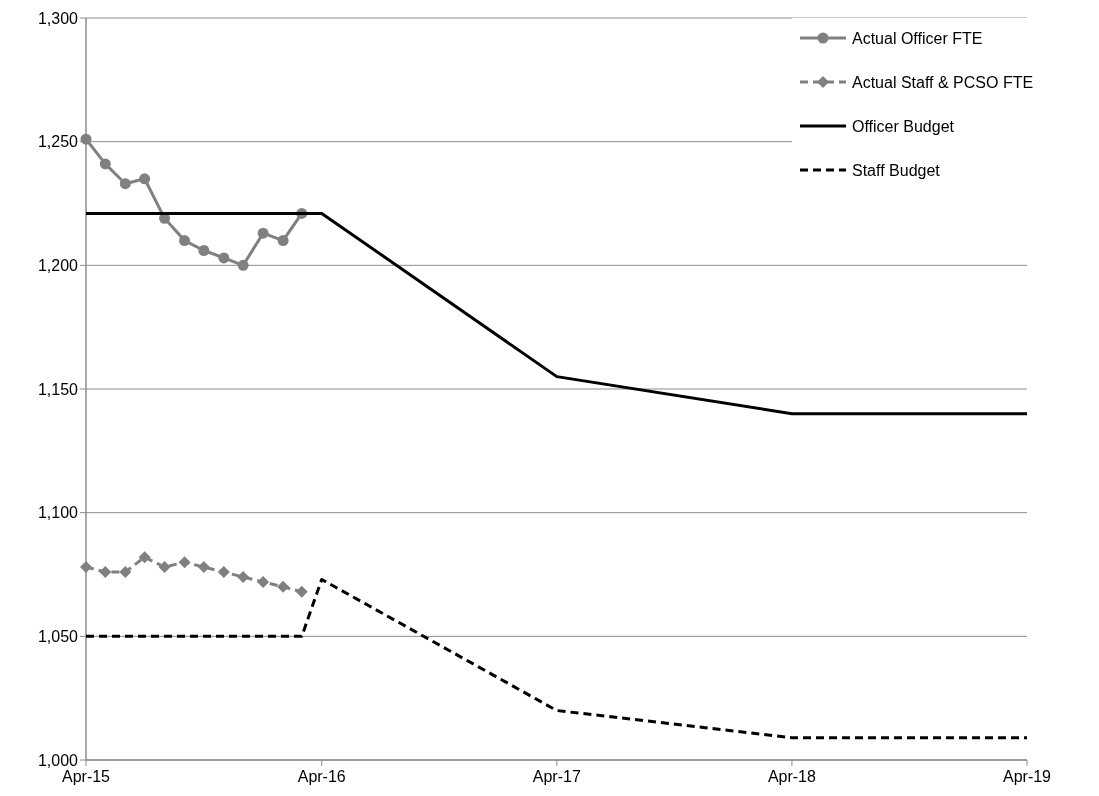 The width and height of the screenshot is (1099, 796). What do you see at coordinates (943, 82) in the screenshot?
I see `legend-label: Actual Staff & PCSO FTE` at bounding box center [943, 82].